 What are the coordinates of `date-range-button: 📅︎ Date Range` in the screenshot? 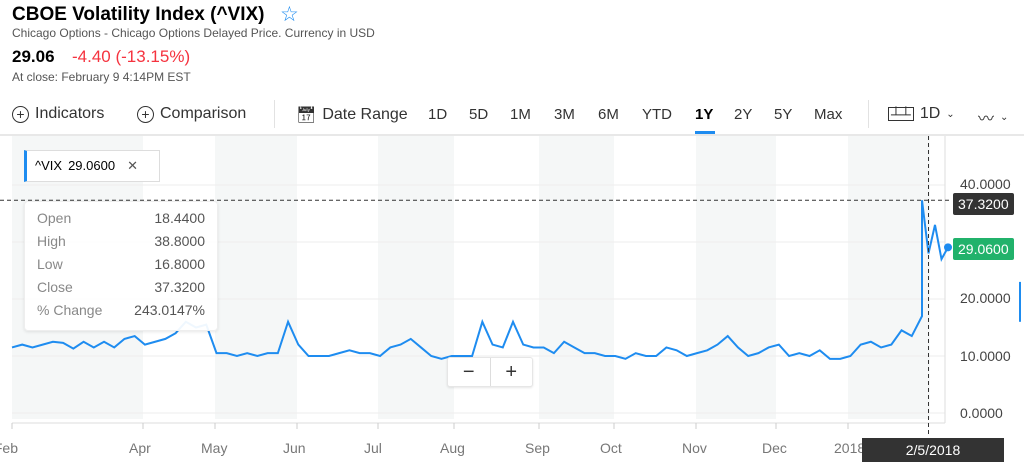 It's located at (352, 115).